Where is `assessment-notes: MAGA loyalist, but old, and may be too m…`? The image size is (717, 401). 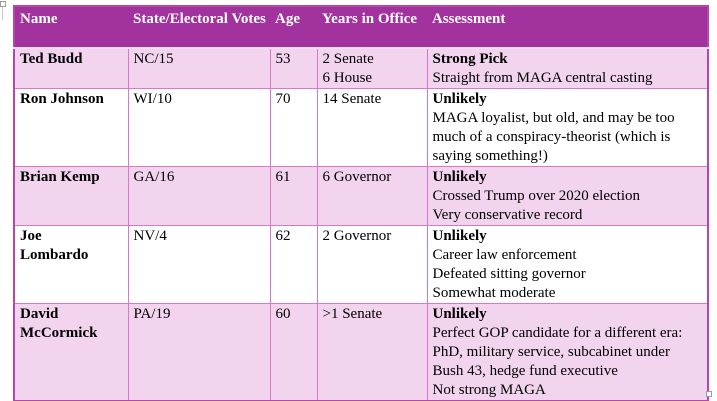 assessment-notes: MAGA loyalist, but old, and may be too m… is located at coordinates (553, 137).